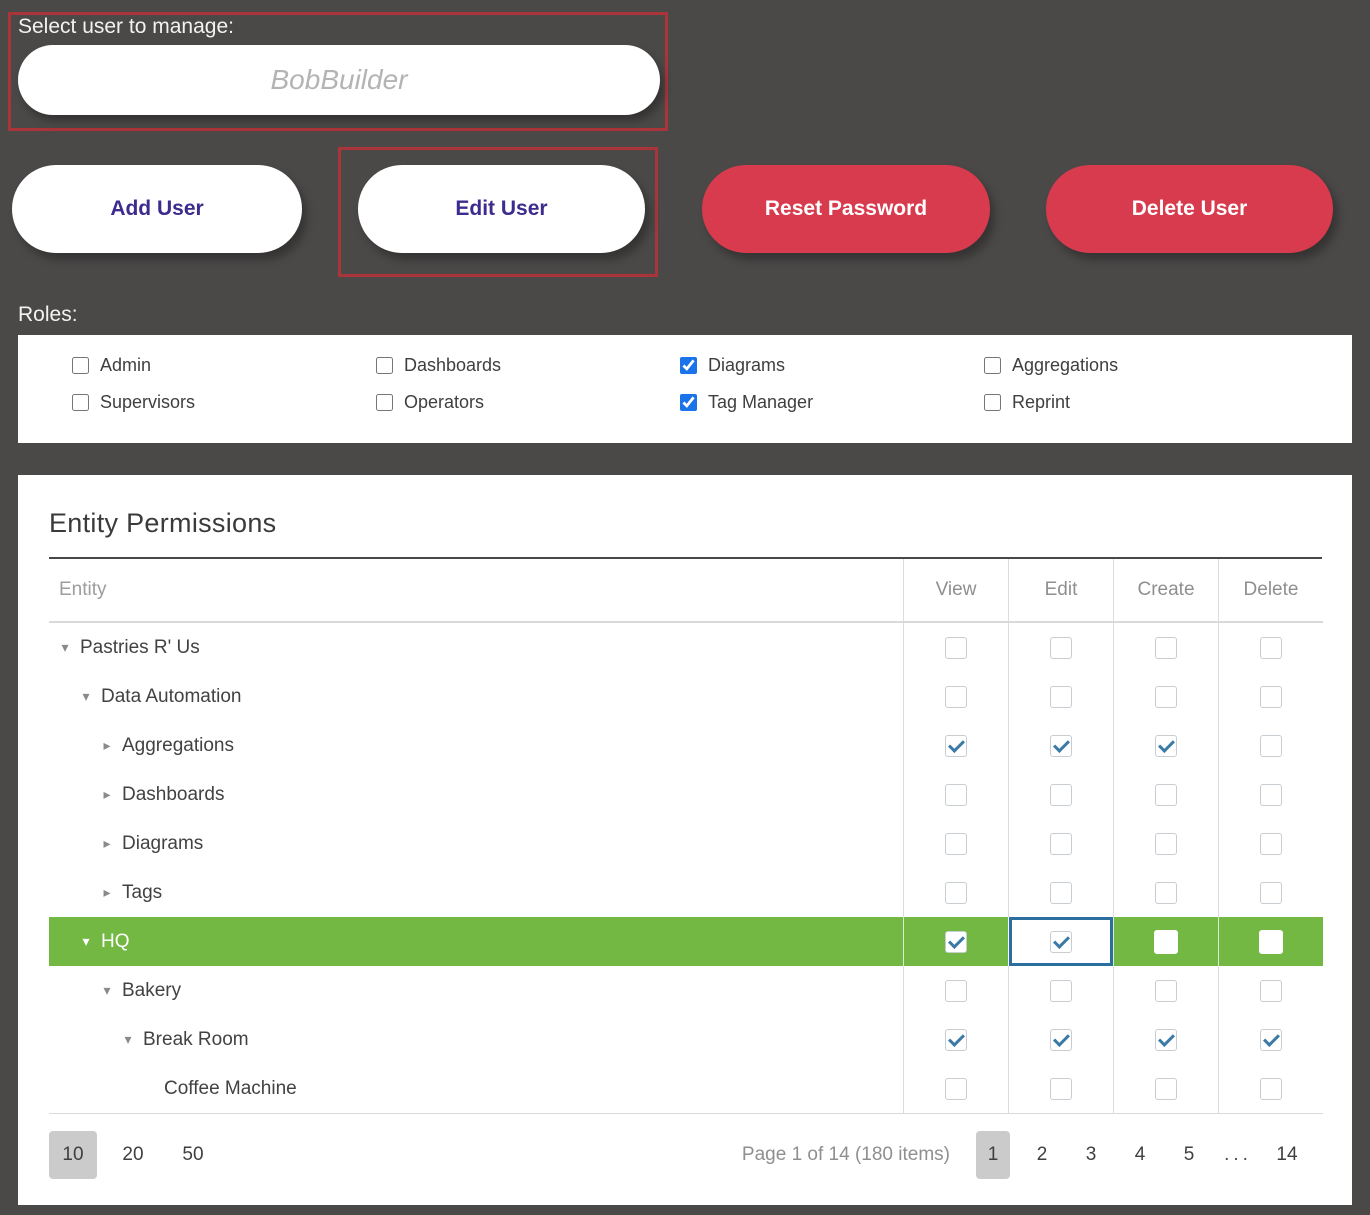  I want to click on add-user-button: Add User, so click(157, 209).